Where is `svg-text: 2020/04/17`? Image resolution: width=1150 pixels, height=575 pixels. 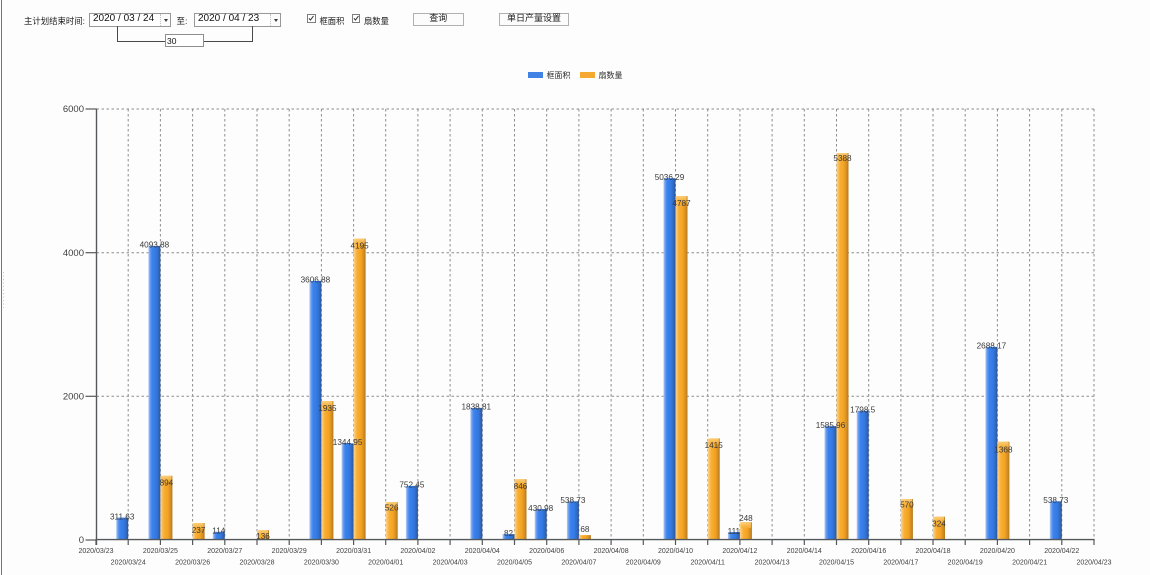
svg-text: 2020/04/17 is located at coordinates (900, 563).